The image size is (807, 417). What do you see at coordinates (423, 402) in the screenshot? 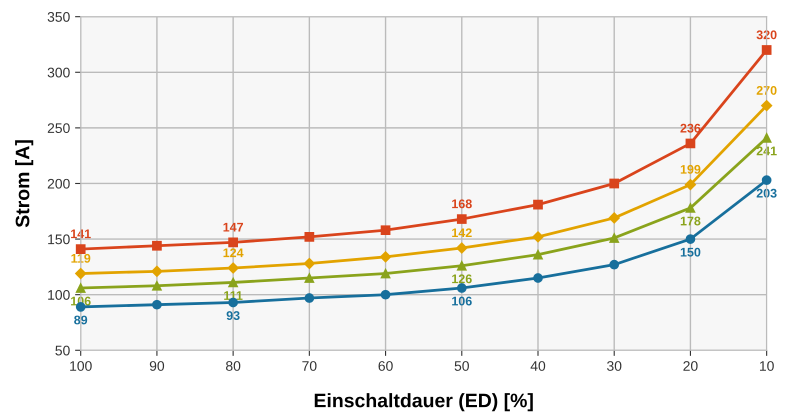
I see `x-axis-title: Einschaltdauer (ED) [%]` at bounding box center [423, 402].